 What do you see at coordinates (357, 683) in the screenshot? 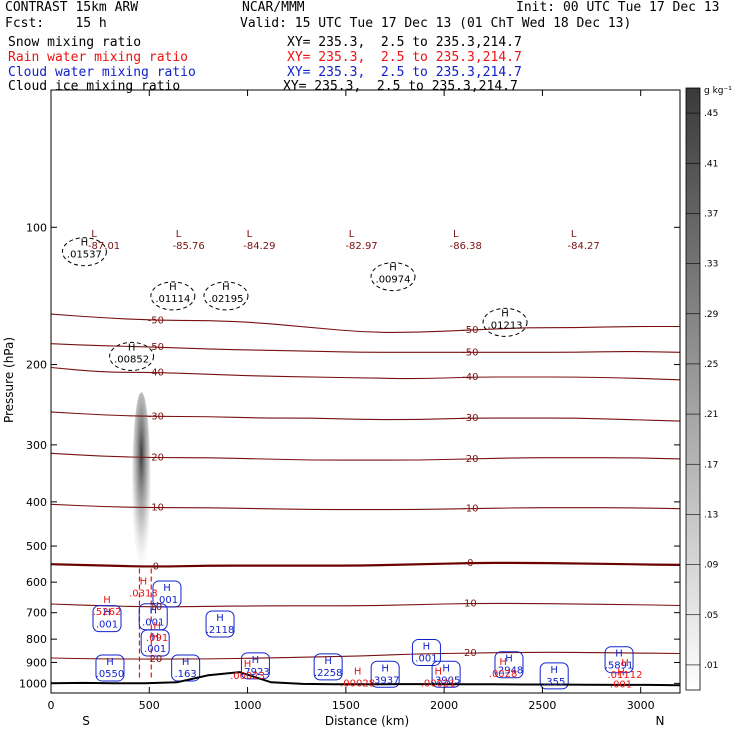
I see `rain-max-value: .00028` at bounding box center [357, 683].